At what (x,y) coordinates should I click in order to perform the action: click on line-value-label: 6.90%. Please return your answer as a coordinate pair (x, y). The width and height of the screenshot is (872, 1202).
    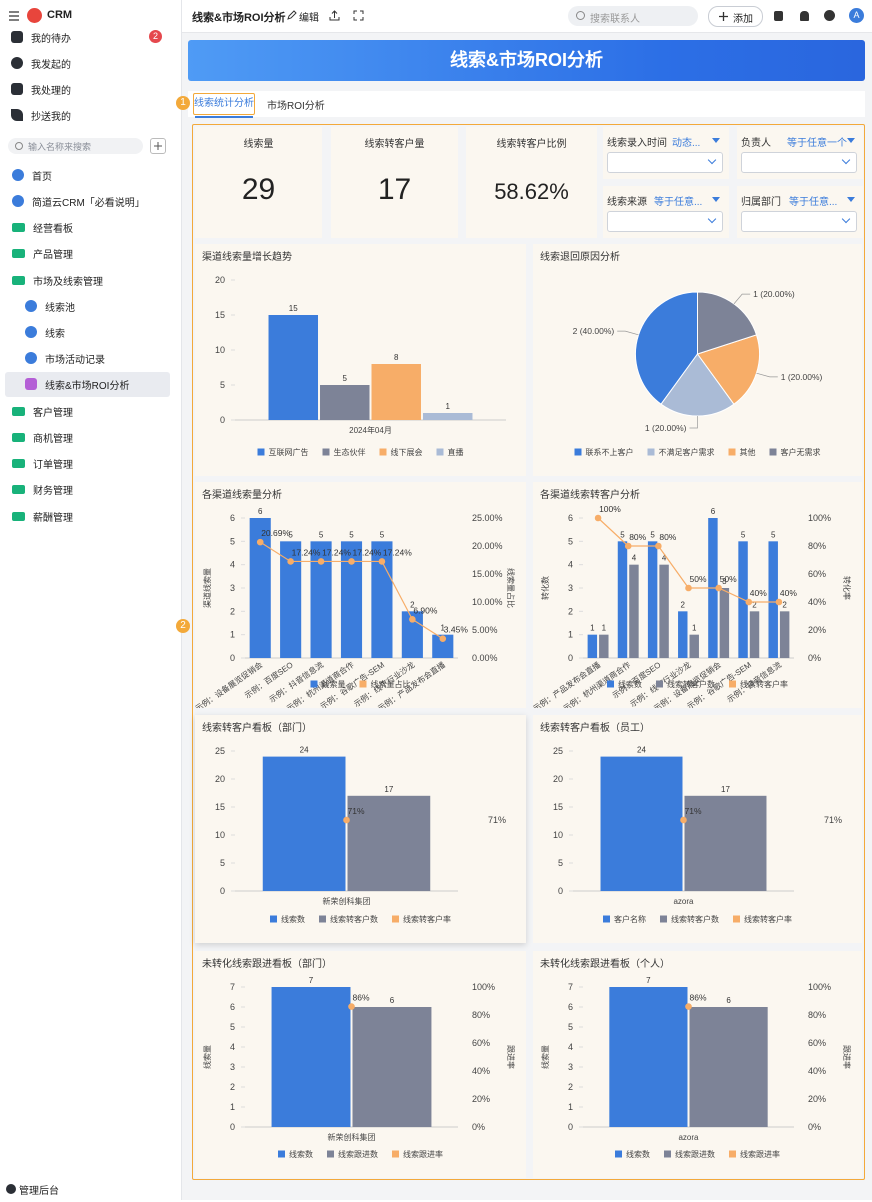
    Looking at the image, I should click on (425, 610).